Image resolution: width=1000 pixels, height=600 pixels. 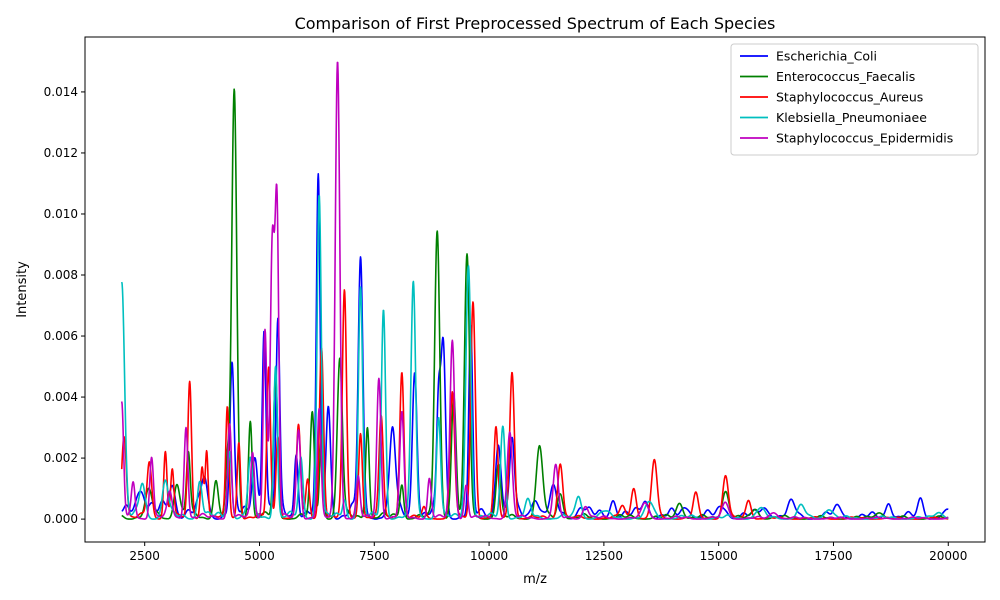 I want to click on y-tick-label: 0.006, so click(x=61, y=336).